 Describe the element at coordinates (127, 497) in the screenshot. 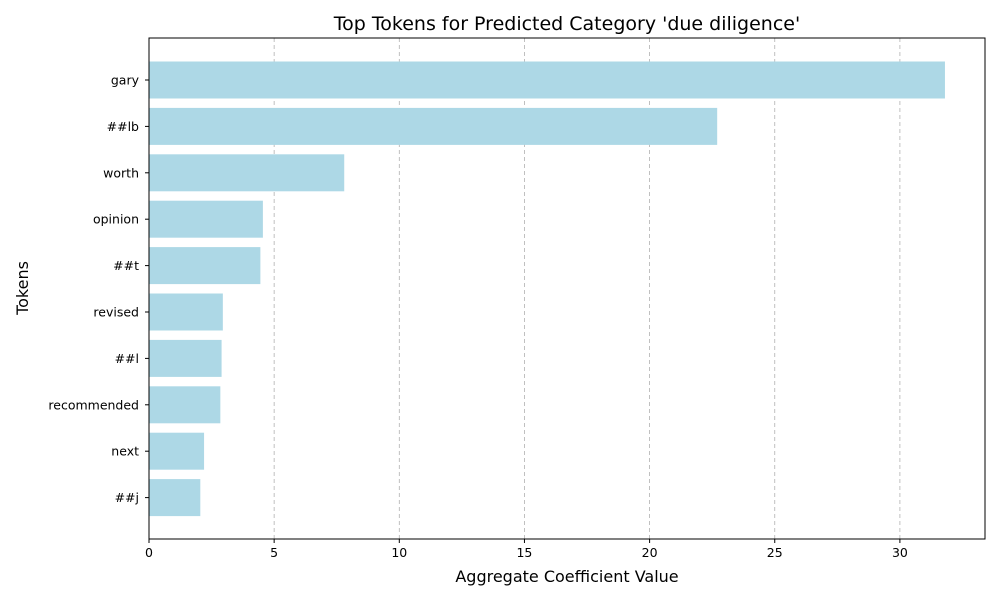

I see `y-tick-label: ##j` at that location.